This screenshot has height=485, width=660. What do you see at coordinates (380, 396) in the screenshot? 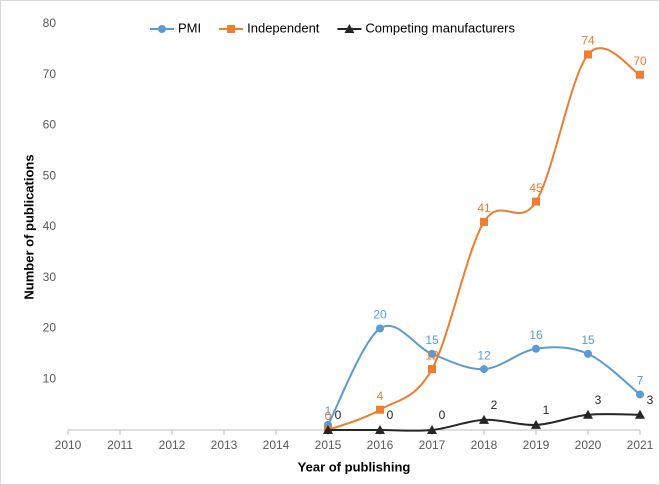
I see `data-label: 4` at bounding box center [380, 396].